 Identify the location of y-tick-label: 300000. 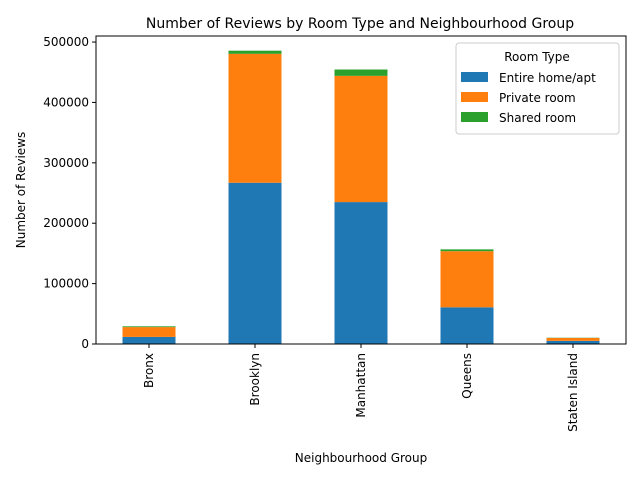
(66, 163).